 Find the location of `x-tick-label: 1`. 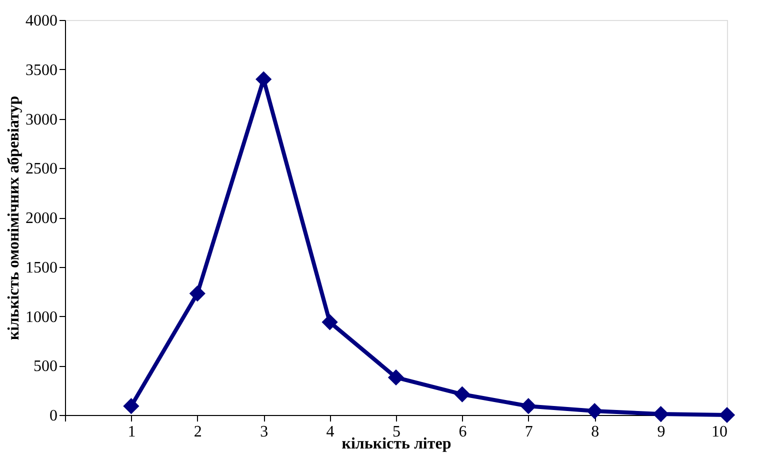

x-tick-label: 1 is located at coordinates (132, 432).